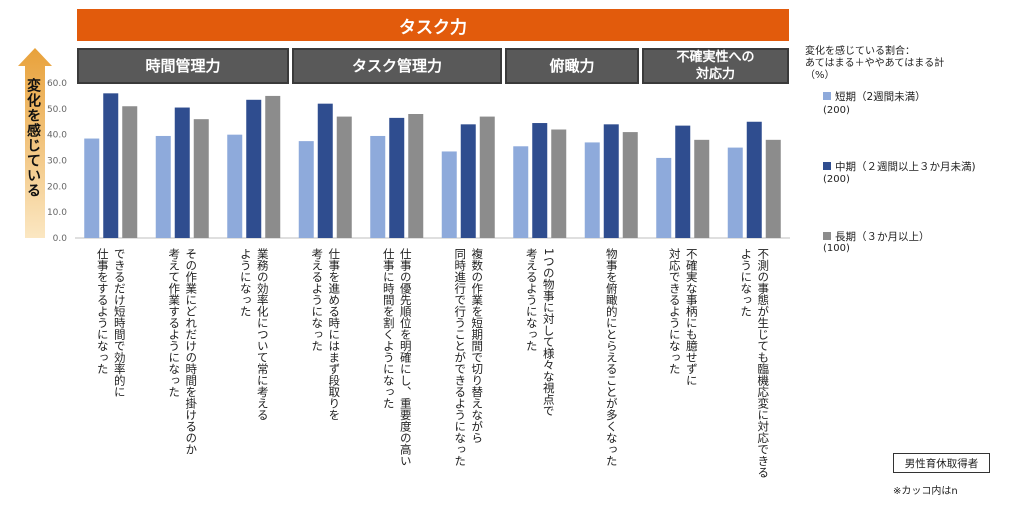 The width and height of the screenshot is (1015, 510). I want to click on y-tick-label: 40.0, so click(57, 136).